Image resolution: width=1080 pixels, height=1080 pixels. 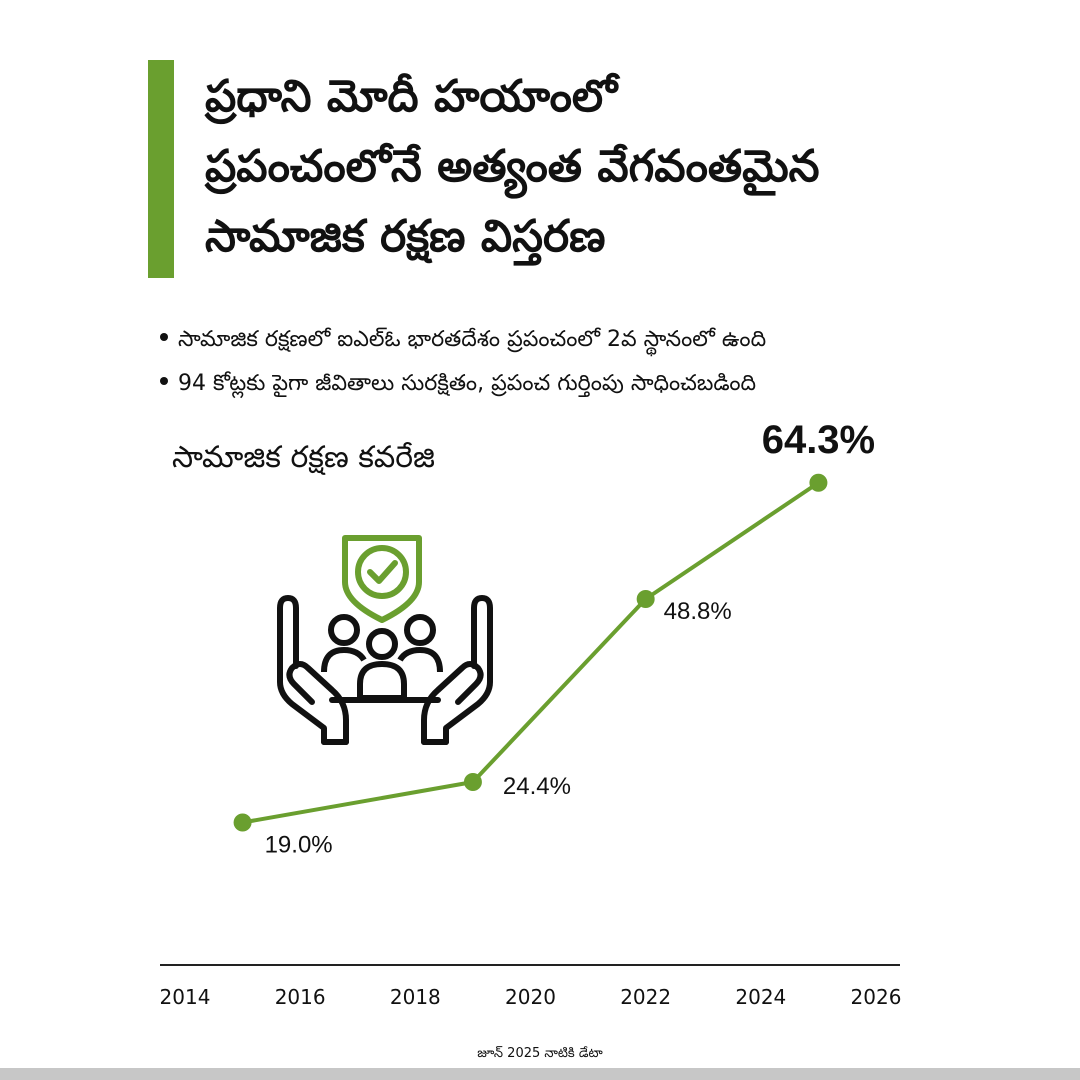 What do you see at coordinates (540, 1074) in the screenshot?
I see `bottom-strip` at bounding box center [540, 1074].